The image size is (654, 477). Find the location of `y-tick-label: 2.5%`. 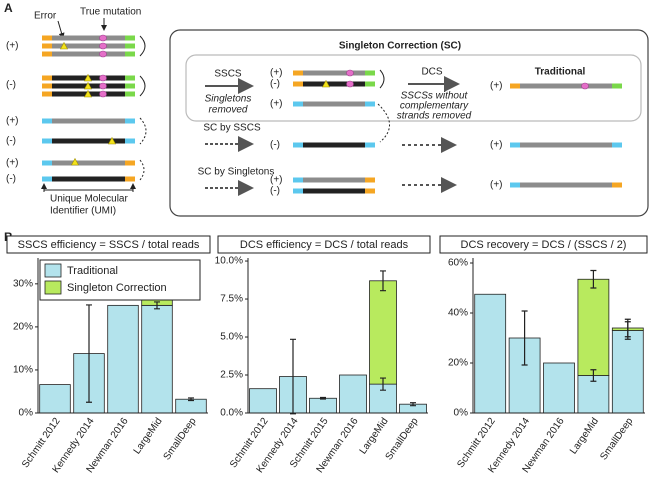

y-tick-label: 2.5% is located at coordinates (231, 375).